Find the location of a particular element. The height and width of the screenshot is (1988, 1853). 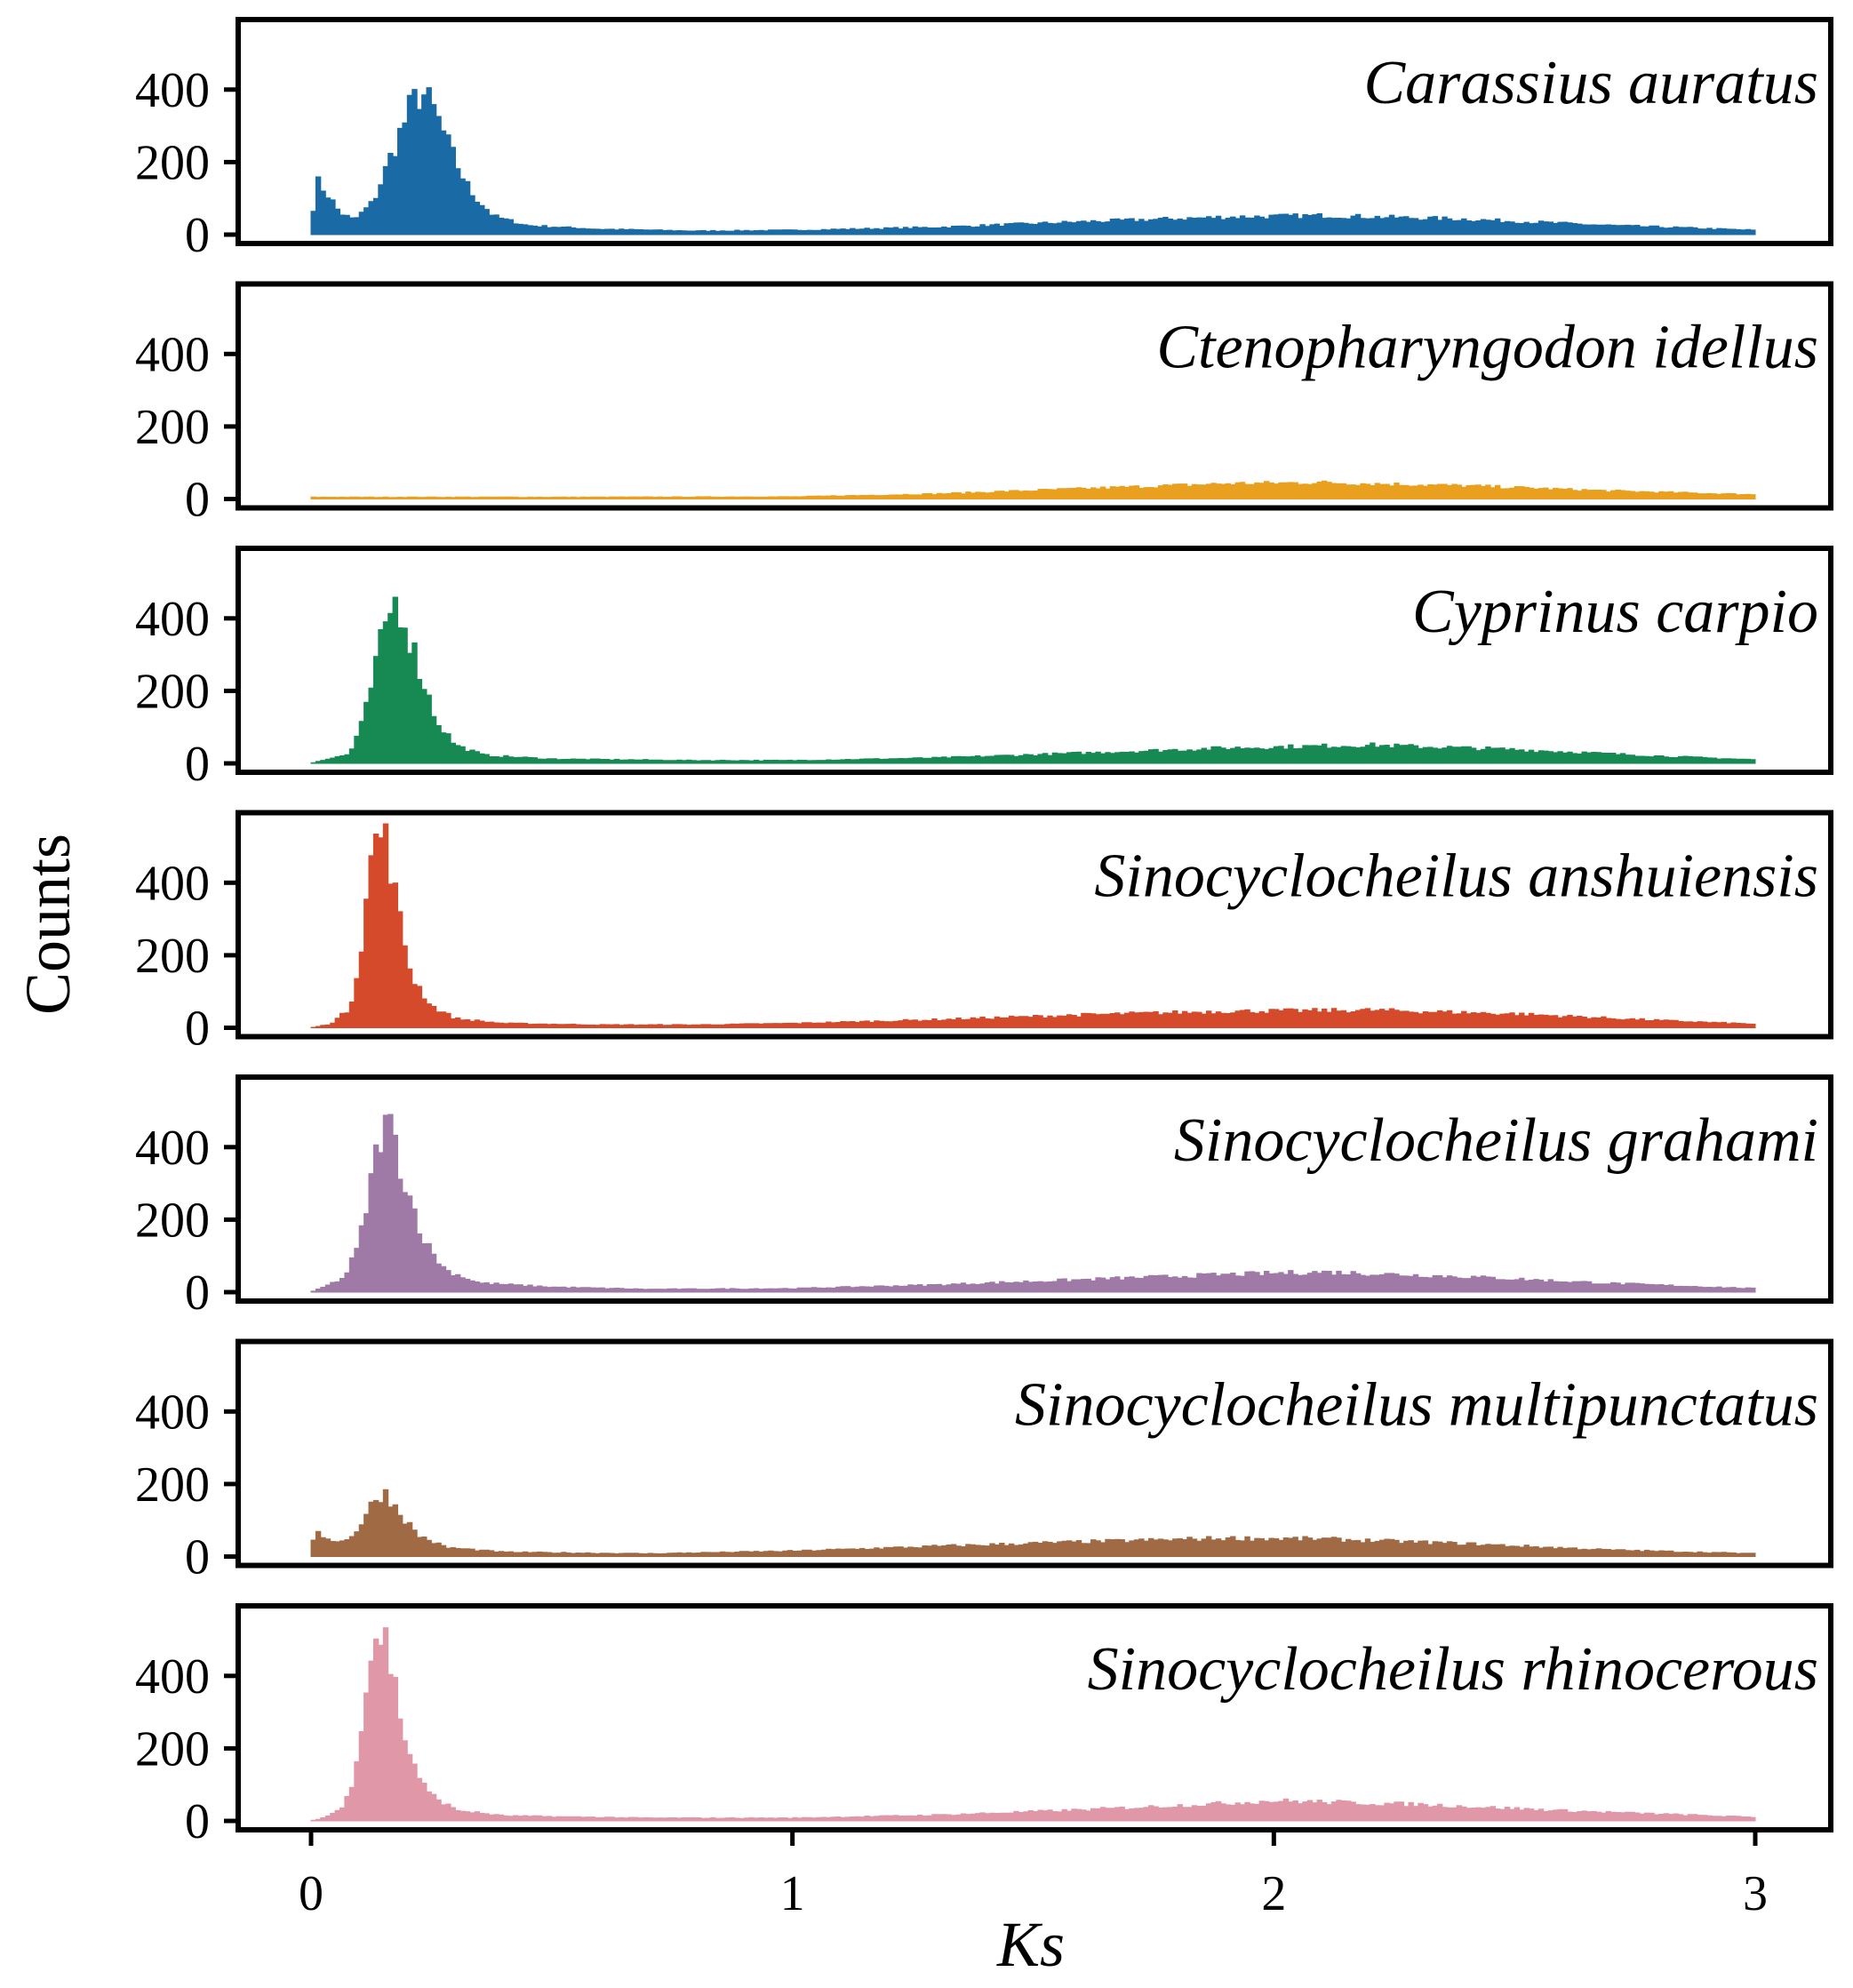

x-tick-label: 1 is located at coordinates (792, 1894).